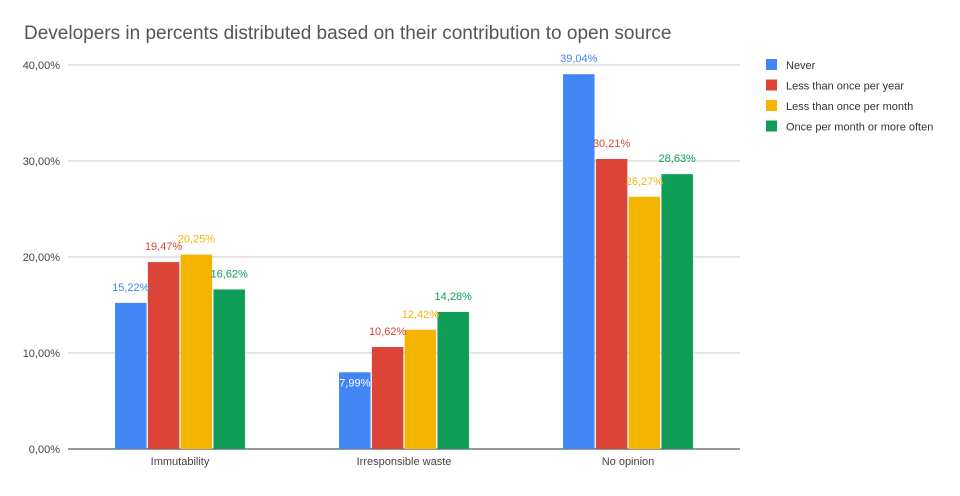  What do you see at coordinates (230, 274) in the screenshot?
I see `data-label: 16,62%` at bounding box center [230, 274].